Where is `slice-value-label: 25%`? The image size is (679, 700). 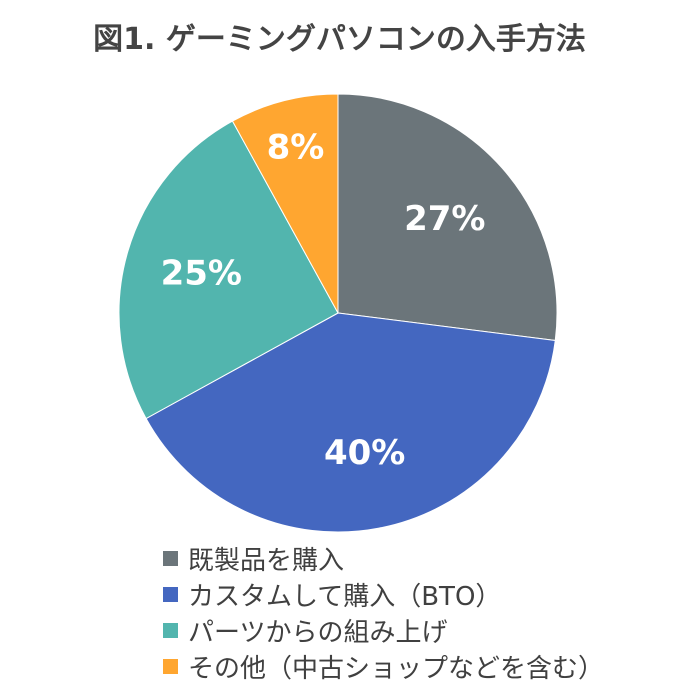
slice-value-label: 25% is located at coordinates (201, 273).